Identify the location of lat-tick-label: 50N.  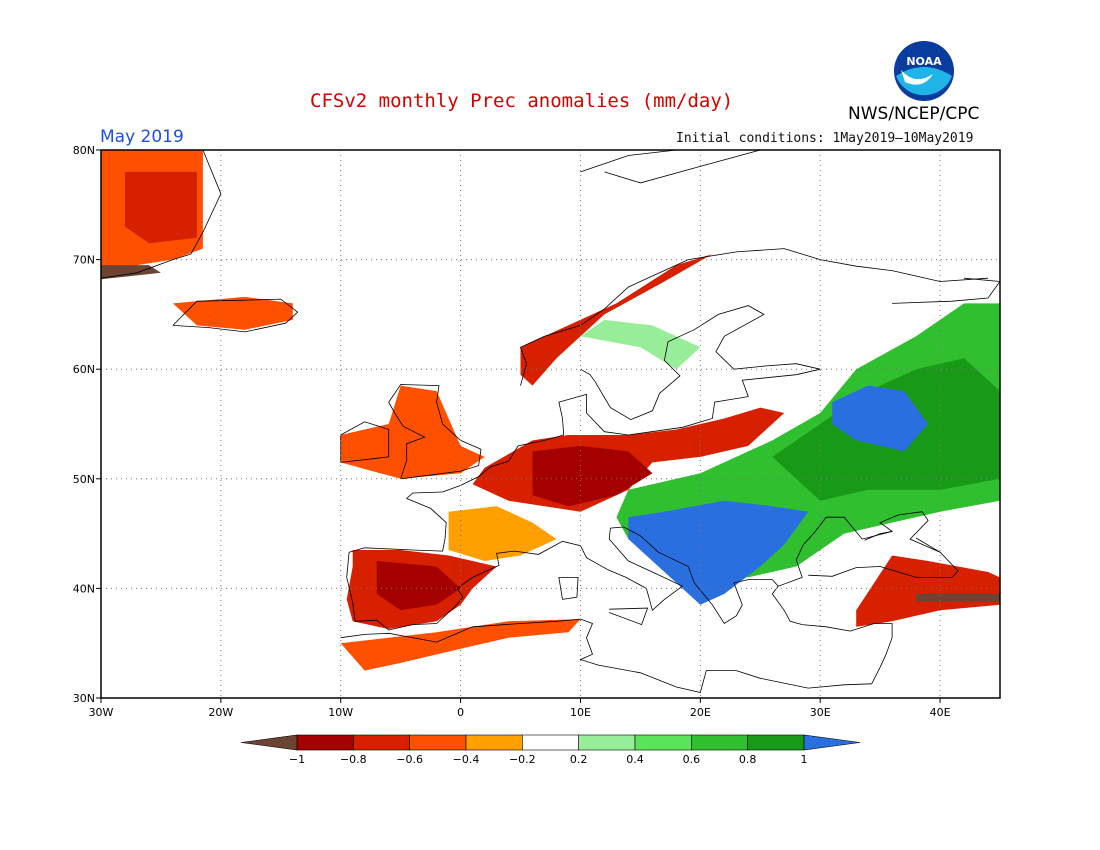
(84, 479).